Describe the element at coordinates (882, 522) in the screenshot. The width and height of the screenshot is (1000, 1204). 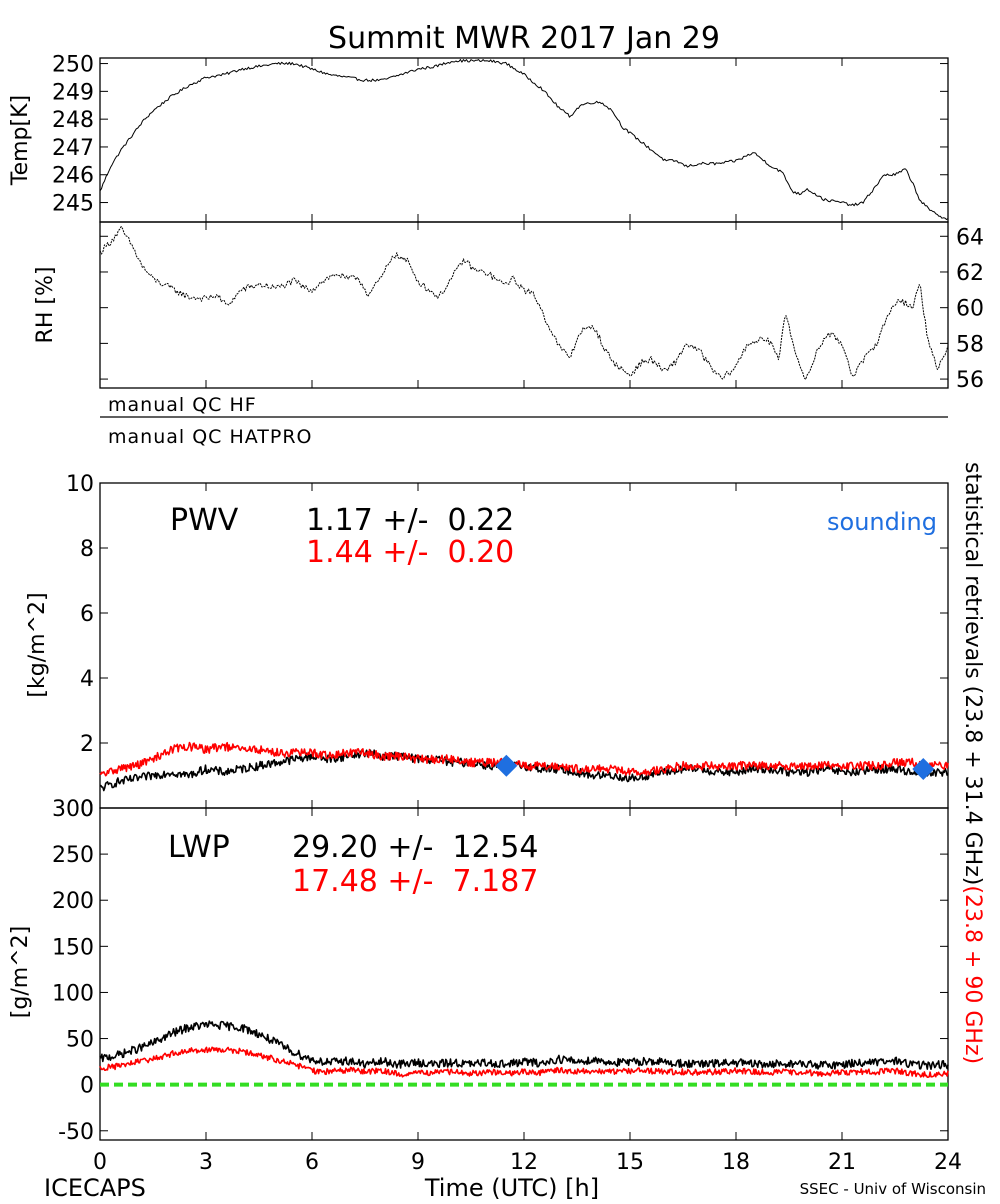
I see `sounding-legend-label: sounding` at that location.